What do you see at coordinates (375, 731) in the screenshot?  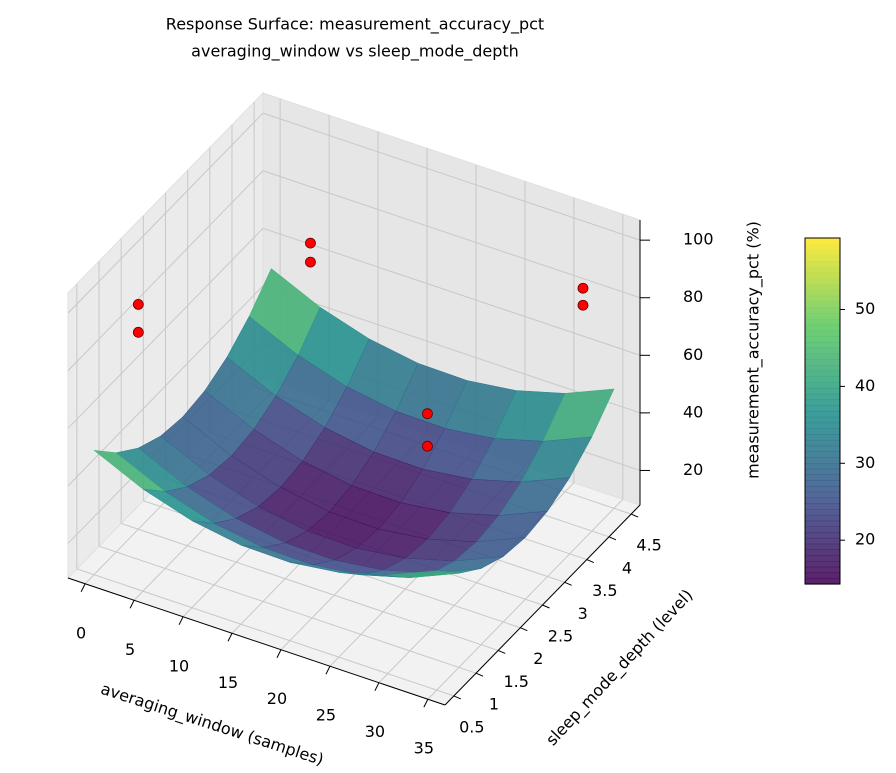 I see `x-tick-label: 30` at bounding box center [375, 731].